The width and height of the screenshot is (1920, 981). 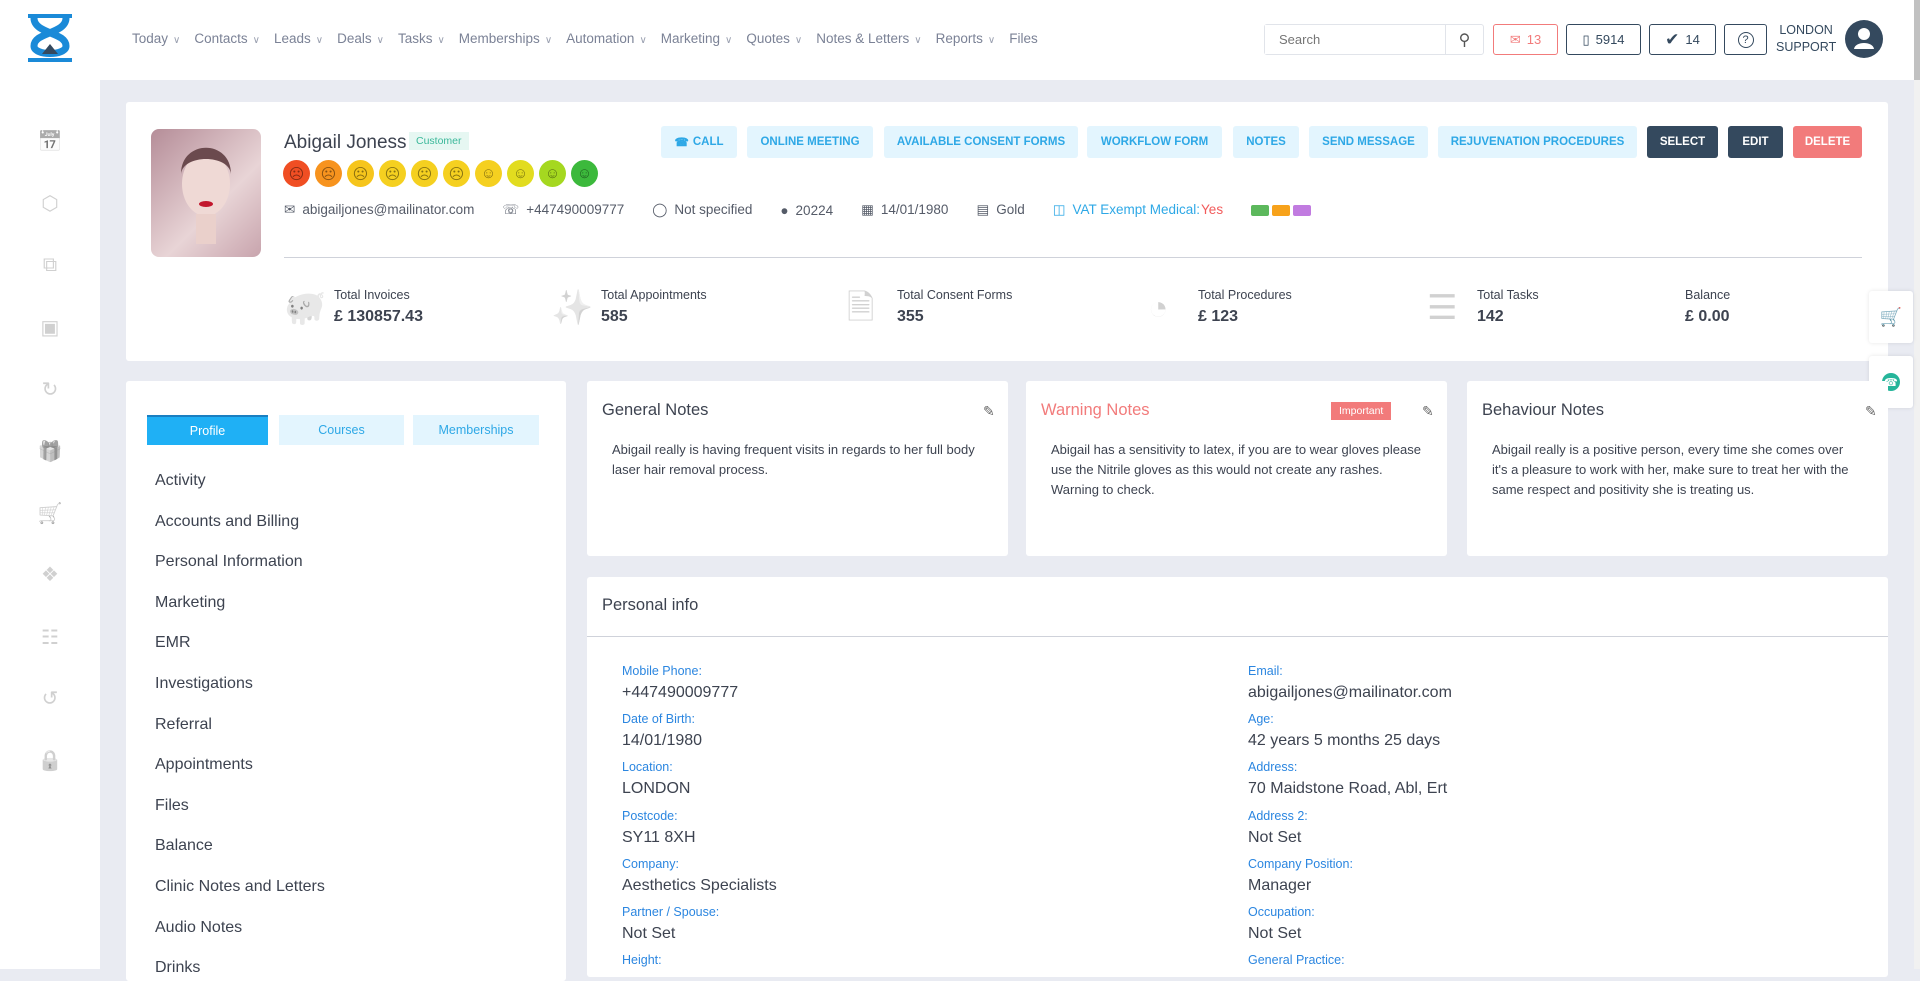 What do you see at coordinates (914, 209) in the screenshot?
I see `dob-text: 14/01/1980` at bounding box center [914, 209].